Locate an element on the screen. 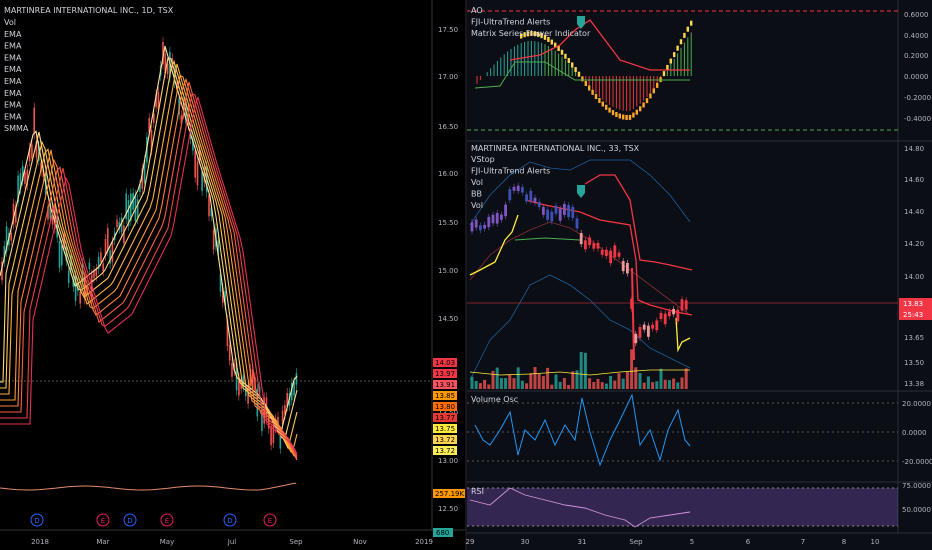 The image size is (932, 550). volume-tag: 257.19K is located at coordinates (449, 494).